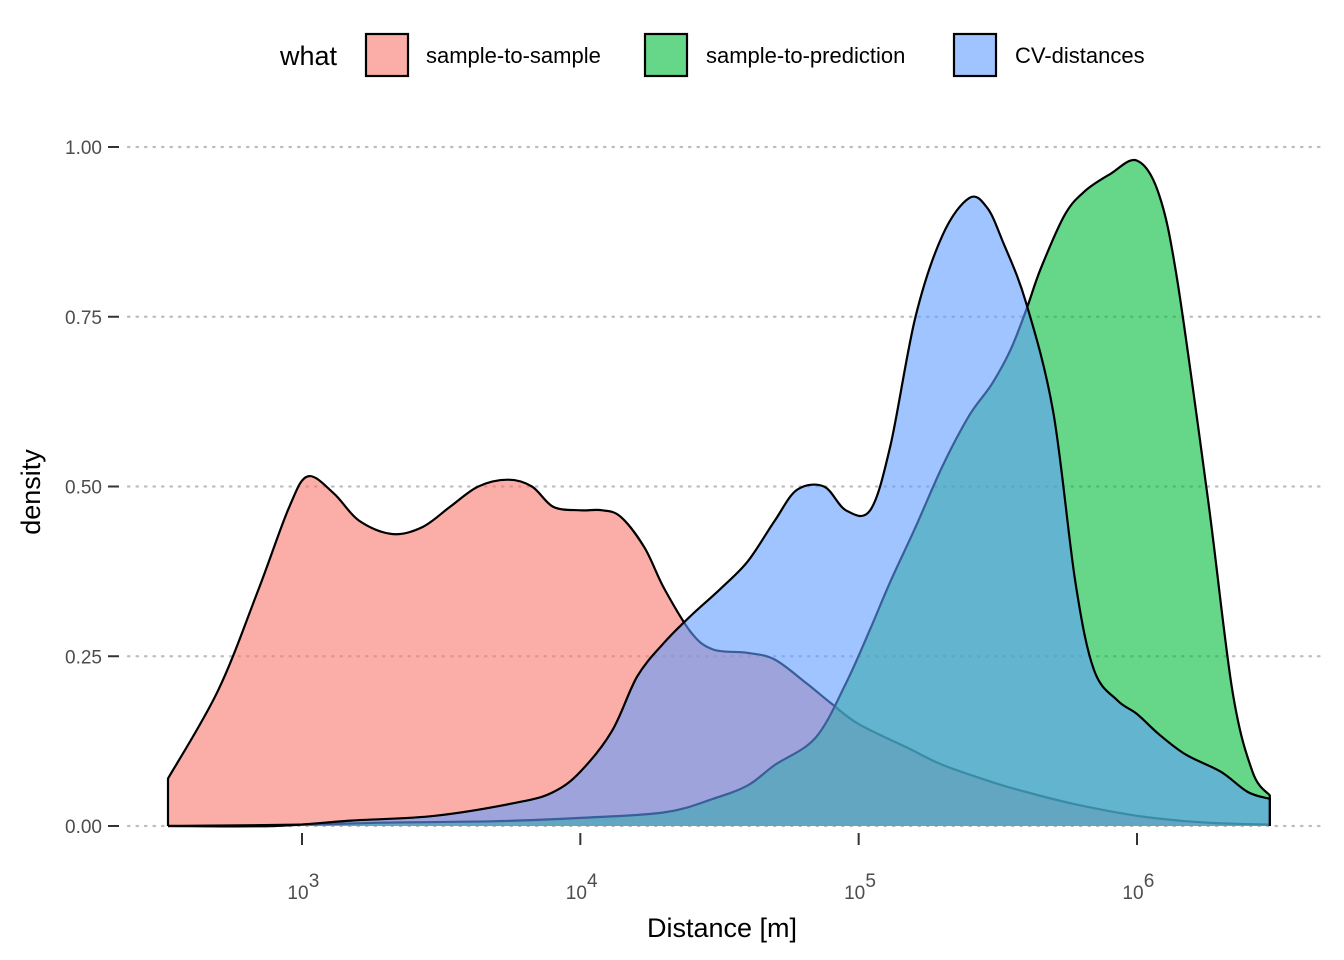 Image resolution: width=1344 pixels, height=960 pixels. I want to click on x-tick-label: 10⁴, so click(582, 887).